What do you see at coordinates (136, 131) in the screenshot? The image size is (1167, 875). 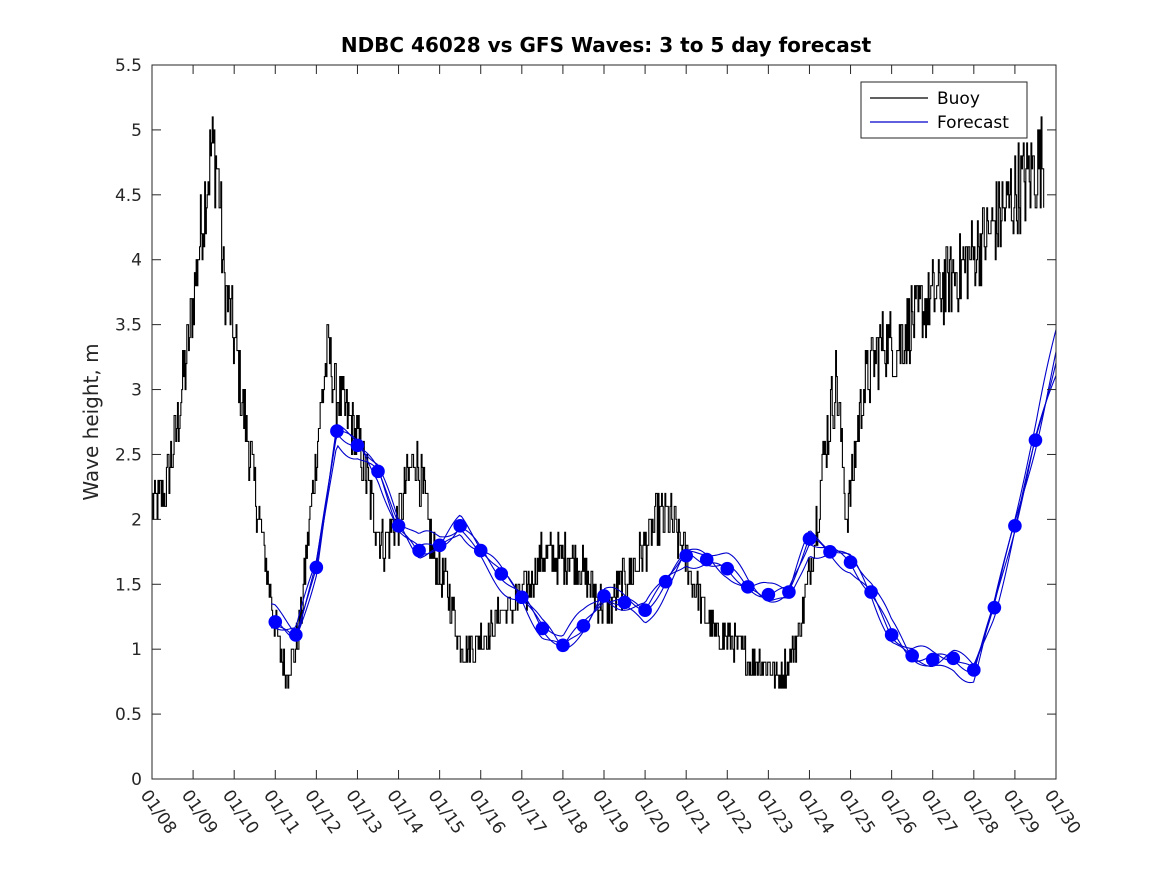 I see `y-tick-label: 5` at bounding box center [136, 131].